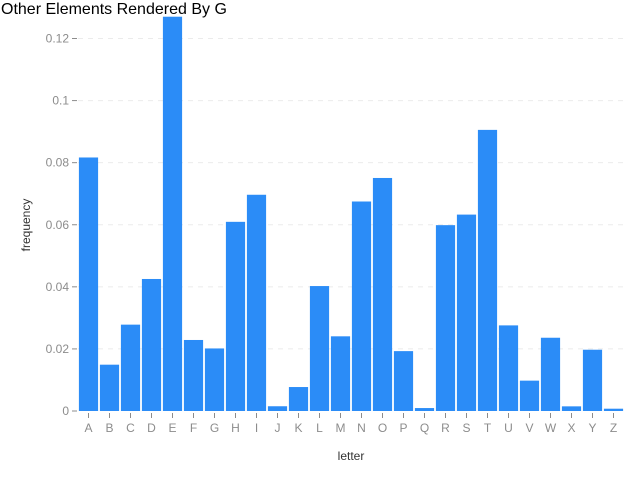  Describe the element at coordinates (109, 428) in the screenshot. I see `x-tick-label: B` at that location.